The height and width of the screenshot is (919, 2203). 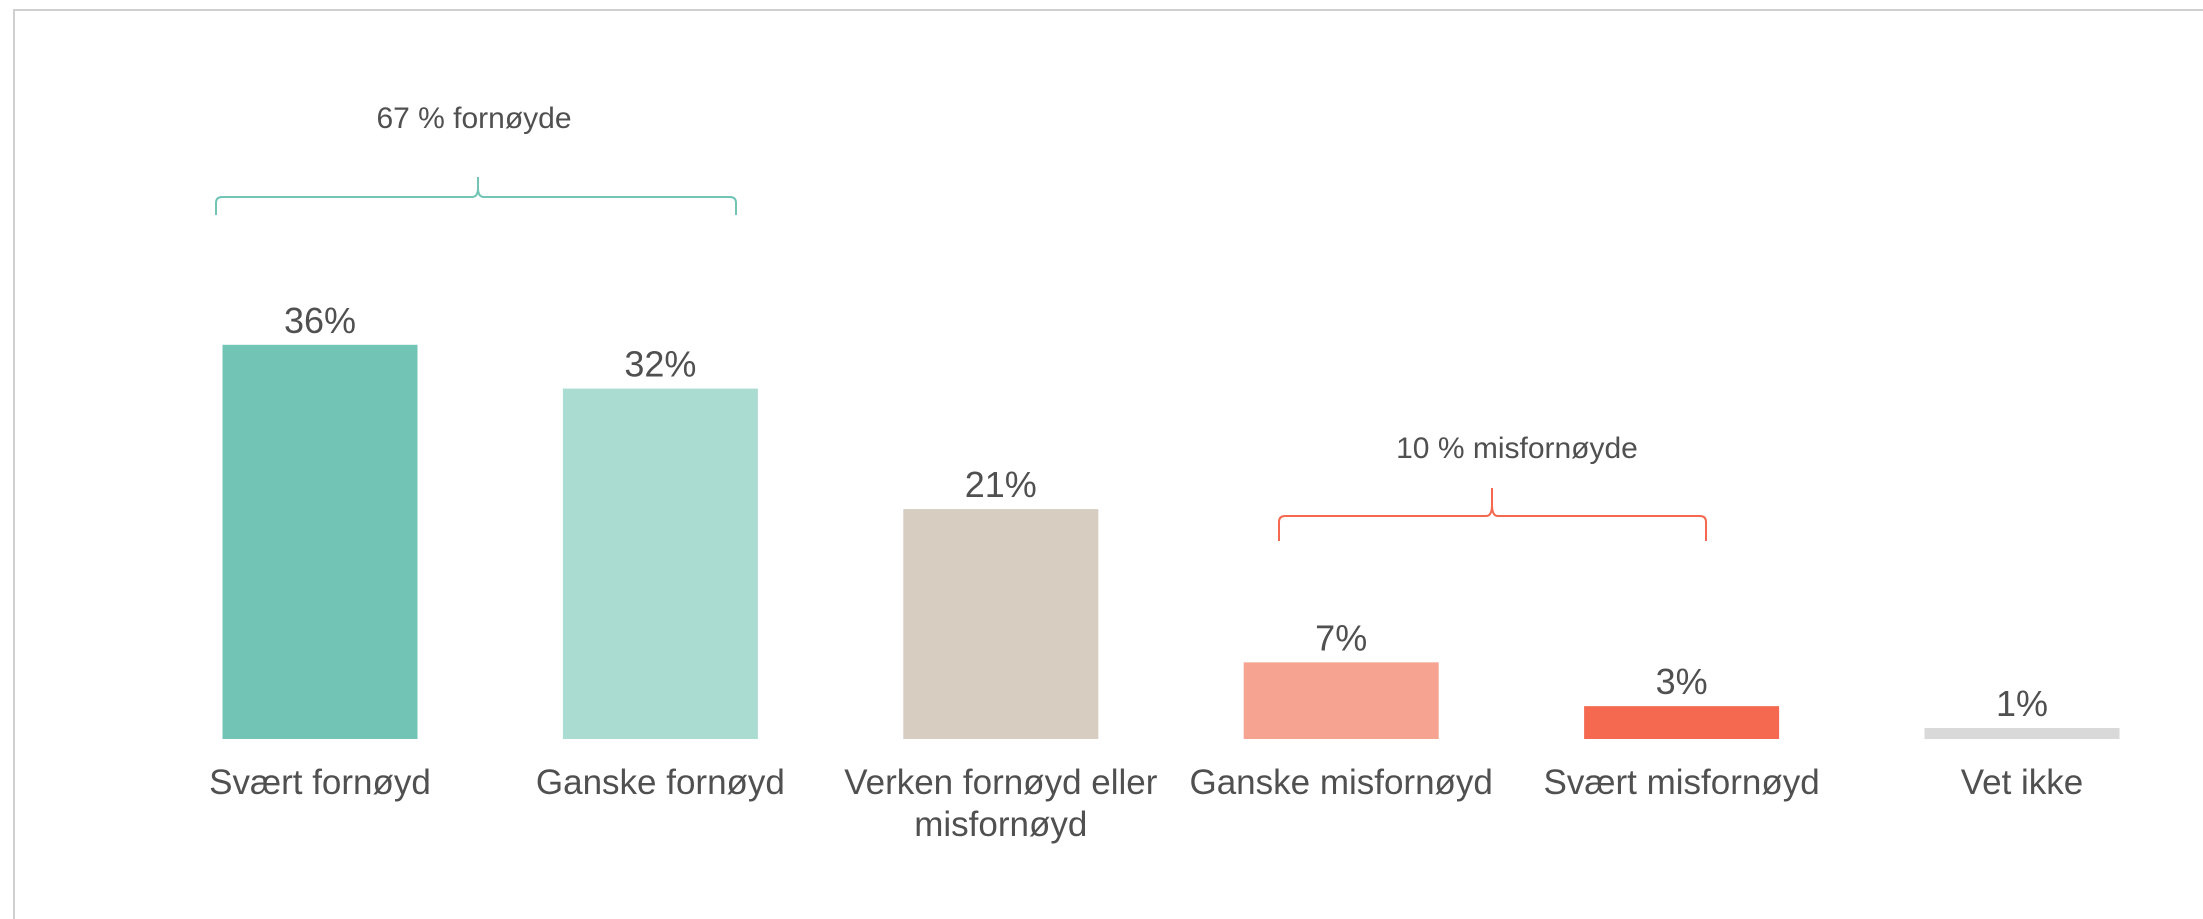 I want to click on value-label: 7%, so click(x=1341, y=637).